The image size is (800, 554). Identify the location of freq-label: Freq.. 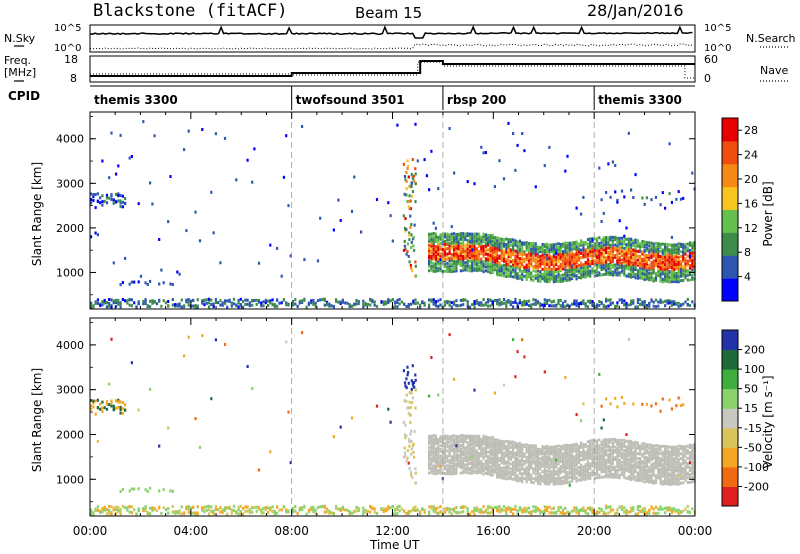
(17, 60).